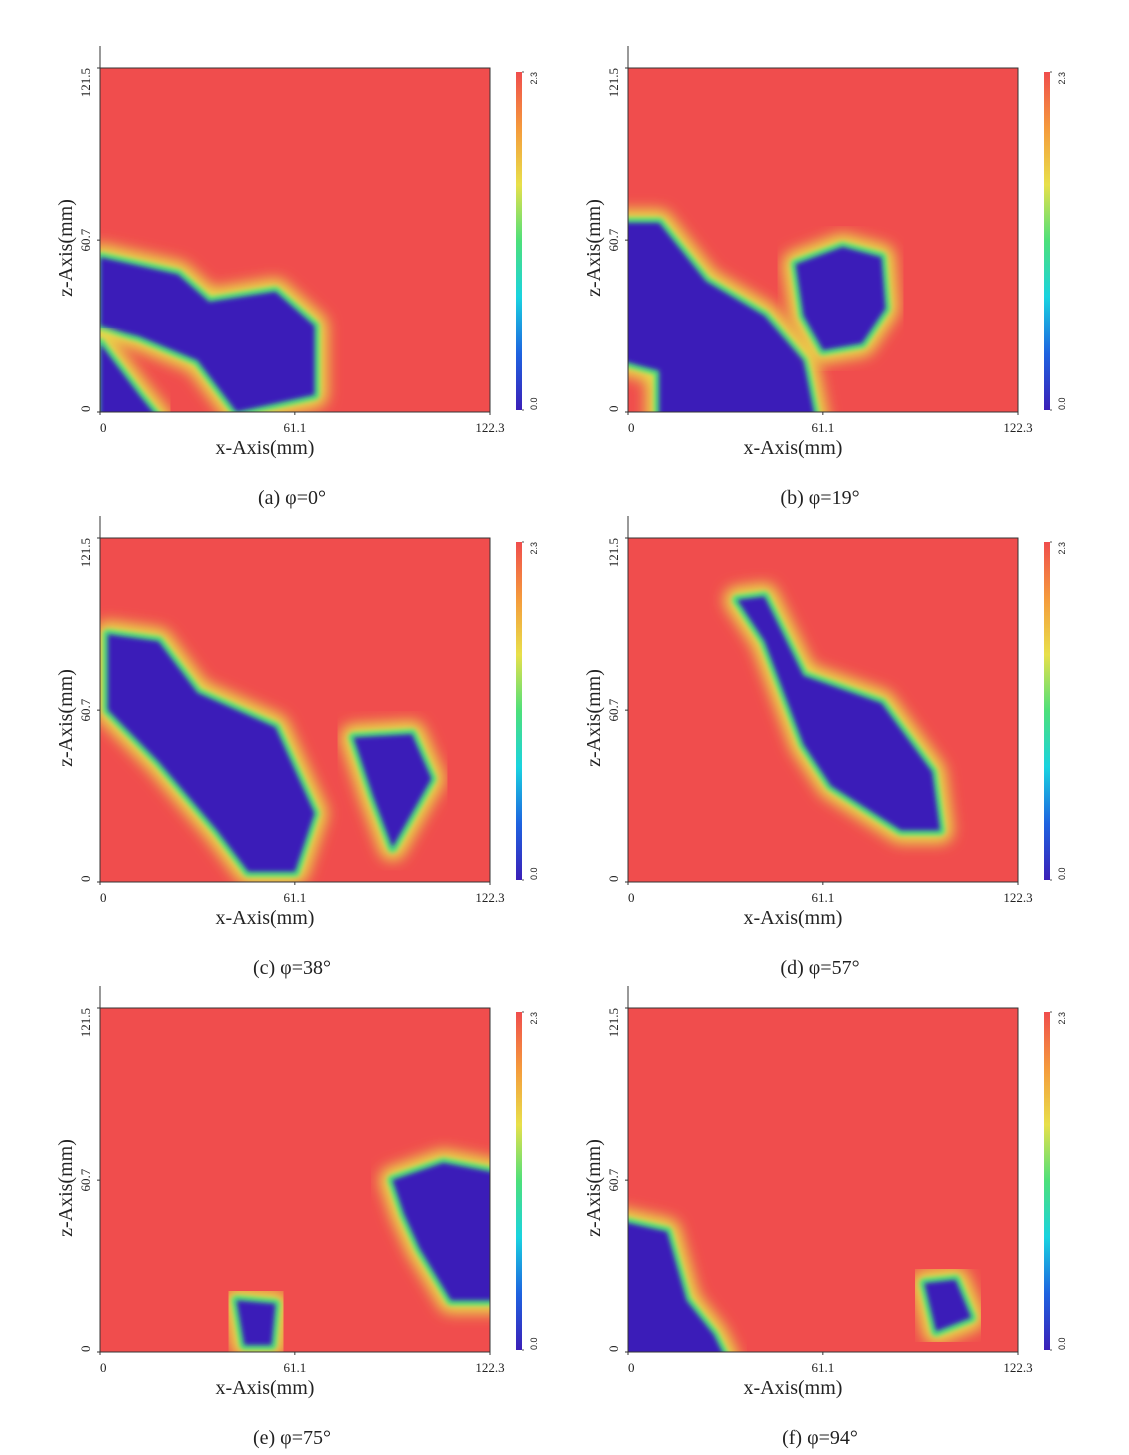 This screenshot has height=1455, width=1129. I want to click on caption: (b) φ=19°, so click(819, 498).